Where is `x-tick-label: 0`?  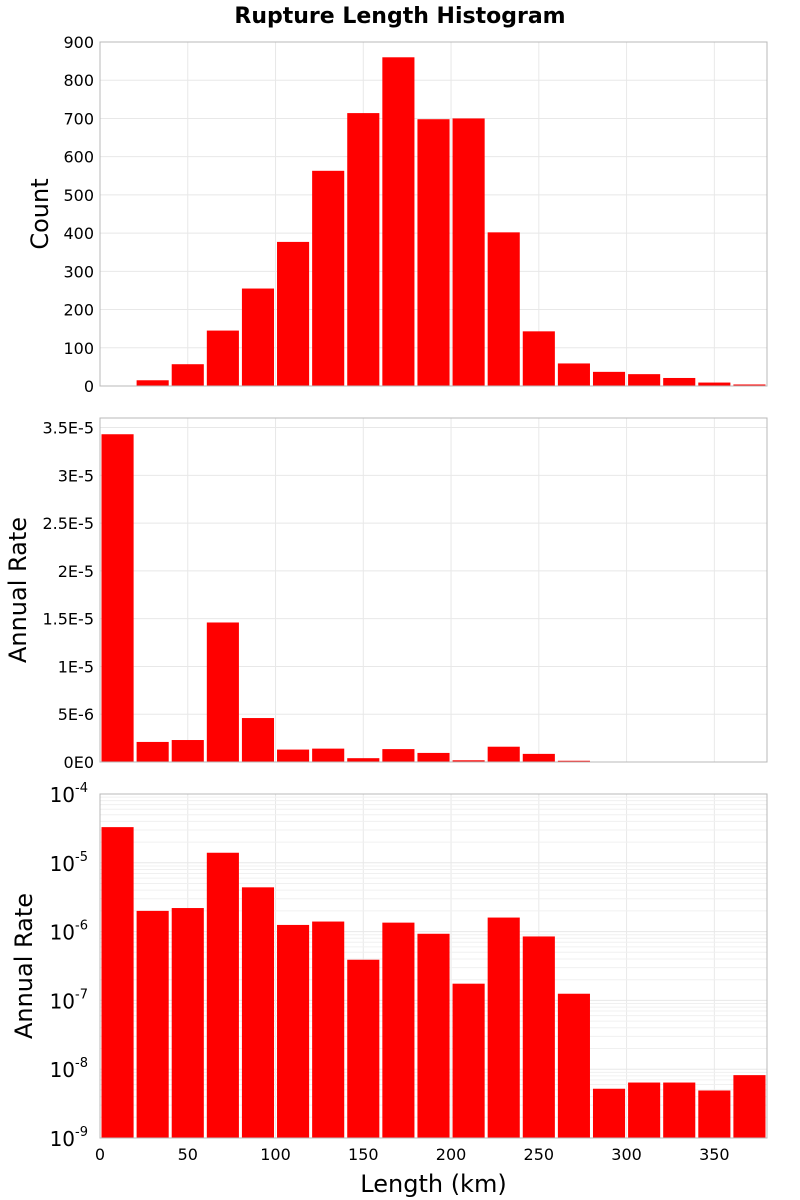 x-tick-label: 0 is located at coordinates (100, 1154).